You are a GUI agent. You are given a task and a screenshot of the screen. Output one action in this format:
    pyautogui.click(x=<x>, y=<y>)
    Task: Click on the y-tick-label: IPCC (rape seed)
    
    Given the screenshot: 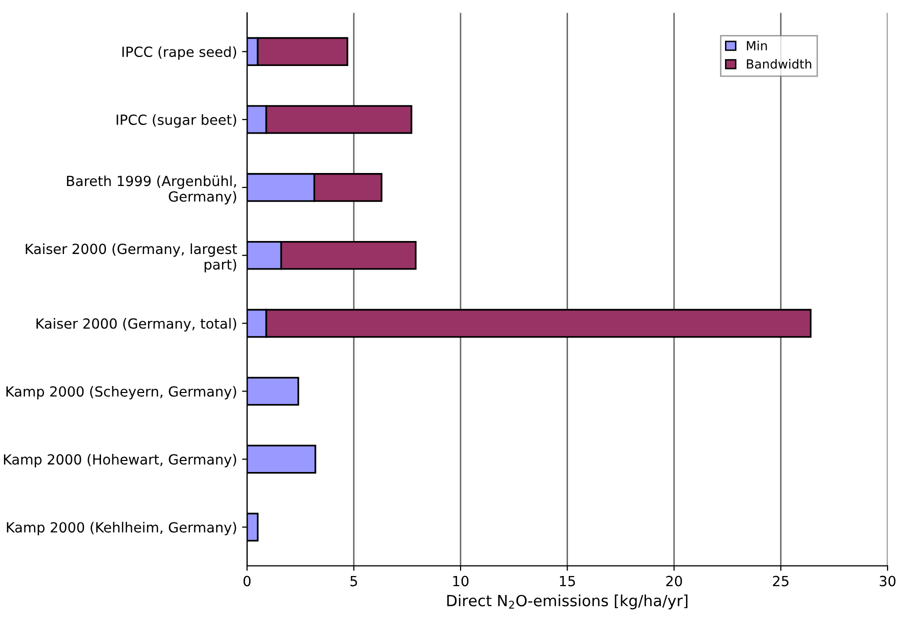 What is the action you would take?
    pyautogui.click(x=179, y=53)
    